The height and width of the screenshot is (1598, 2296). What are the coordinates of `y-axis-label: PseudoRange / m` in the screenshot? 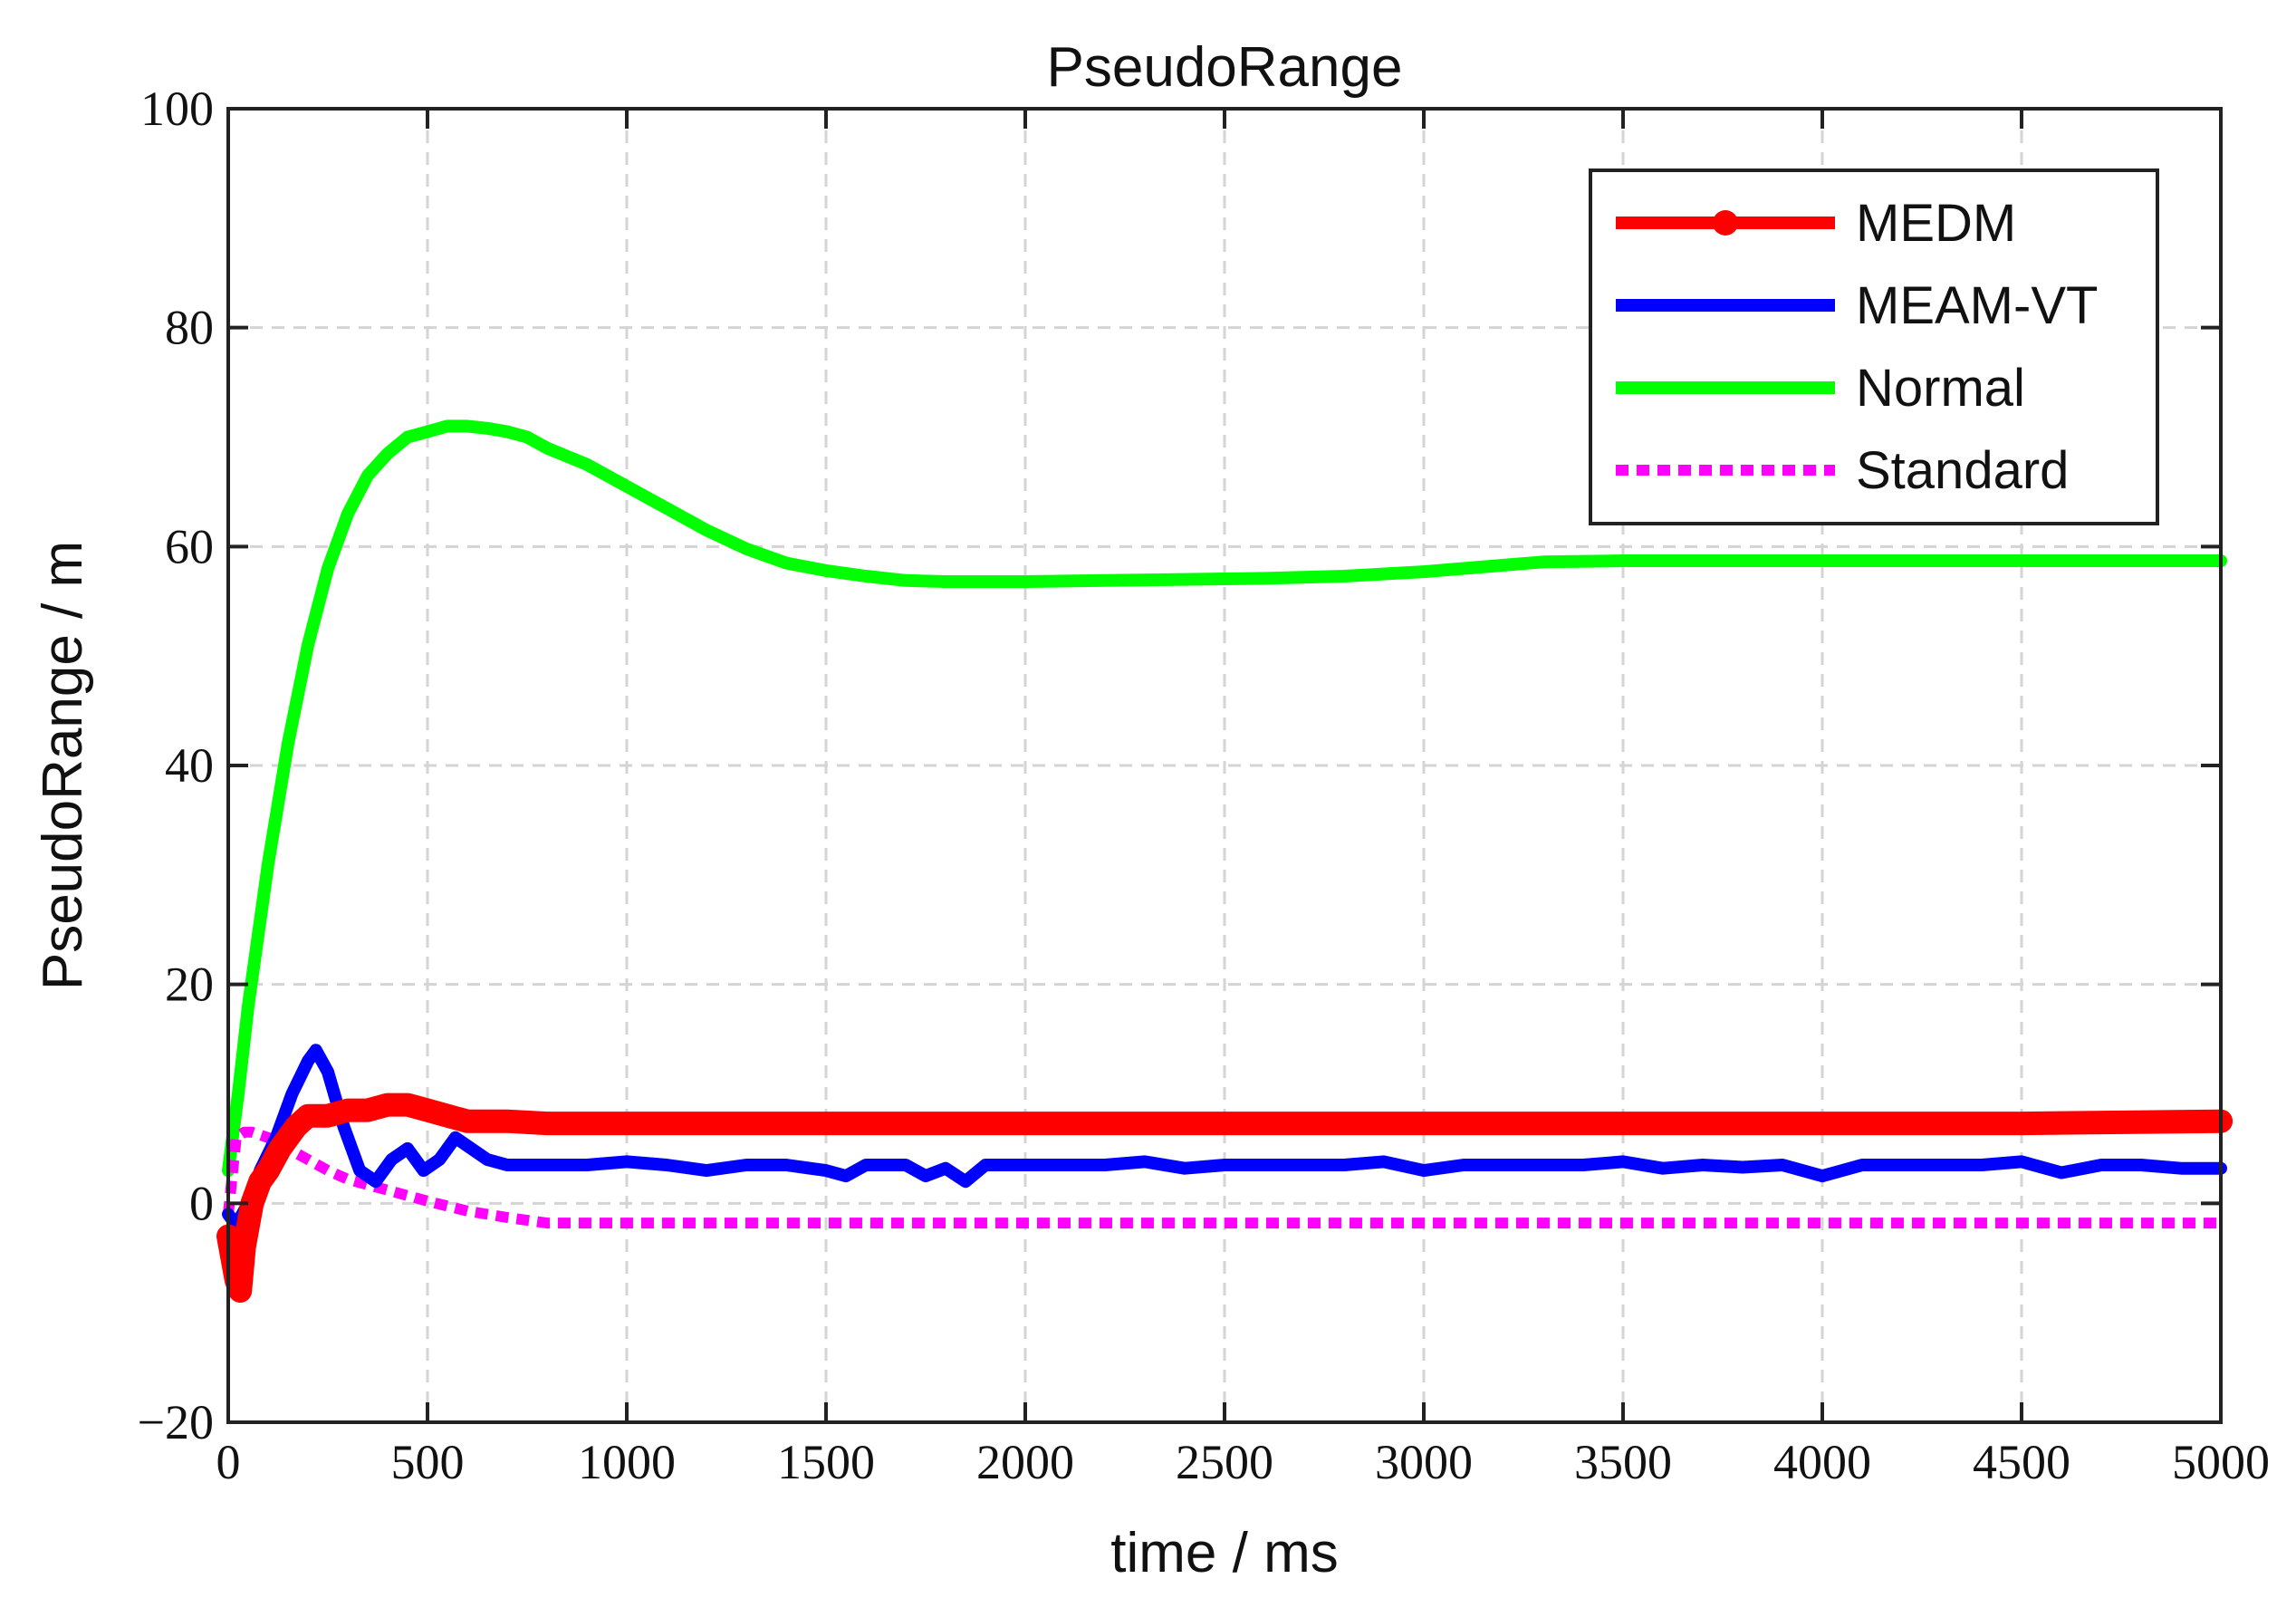 It's located at (63, 765).